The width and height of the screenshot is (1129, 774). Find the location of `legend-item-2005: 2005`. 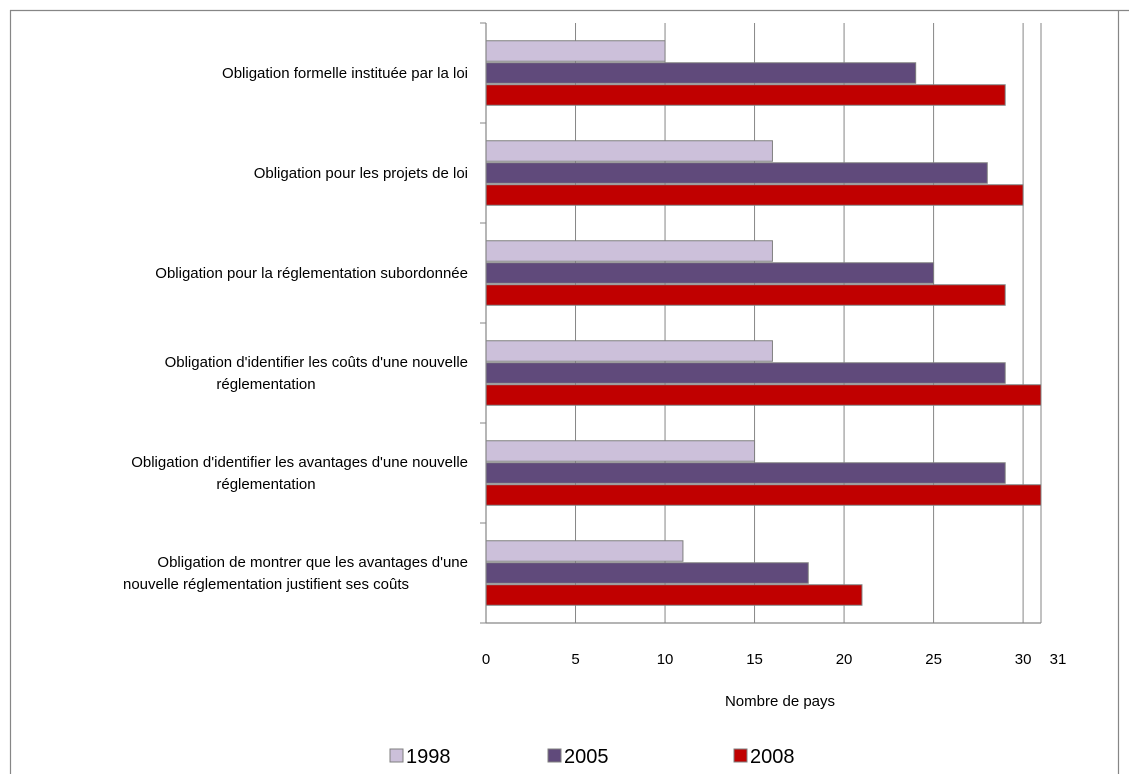

legend-item-2005: 2005 is located at coordinates (578, 757).